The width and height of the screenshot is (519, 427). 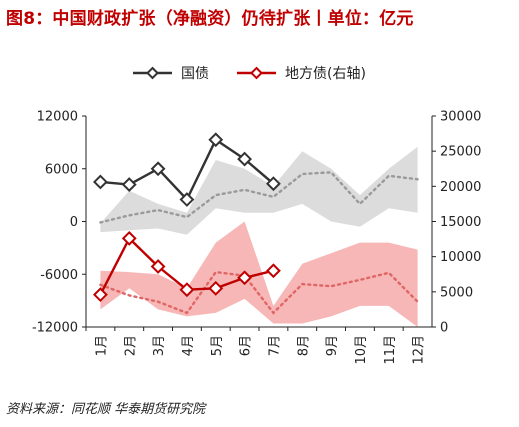 I want to click on x-tick-label: 3月, so click(x=159, y=345).